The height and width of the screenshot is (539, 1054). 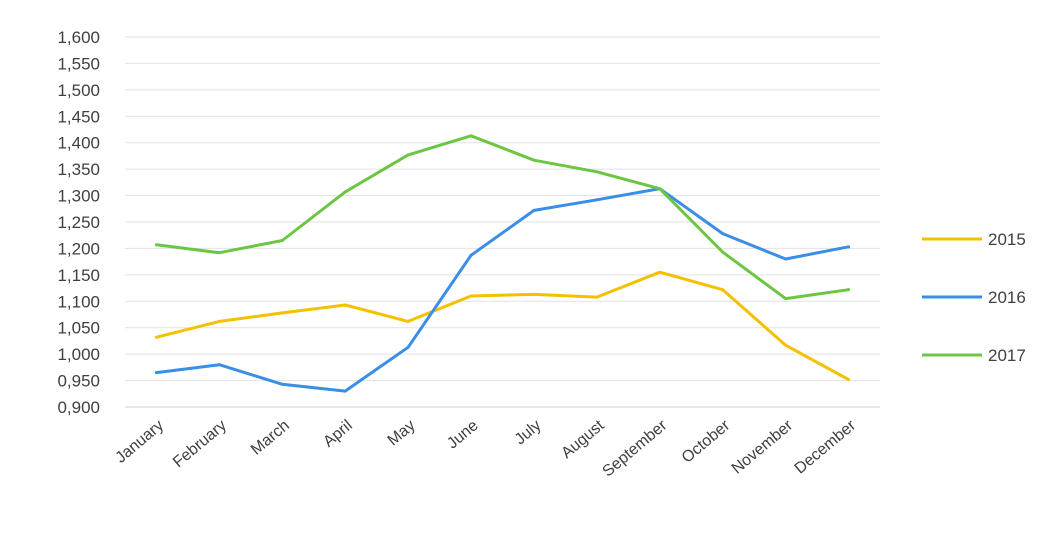 I want to click on x-tick-label: February, so click(x=200, y=444).